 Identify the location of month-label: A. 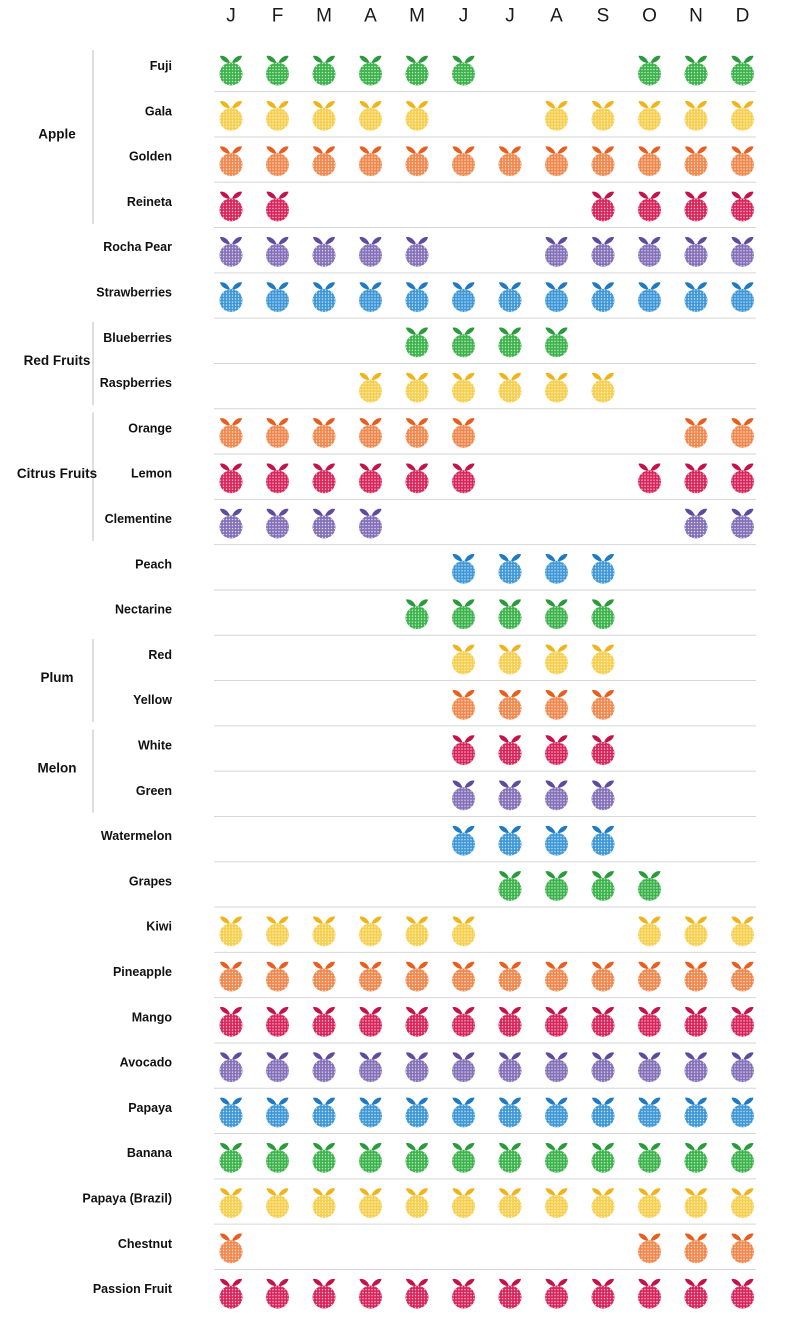
(556, 16).